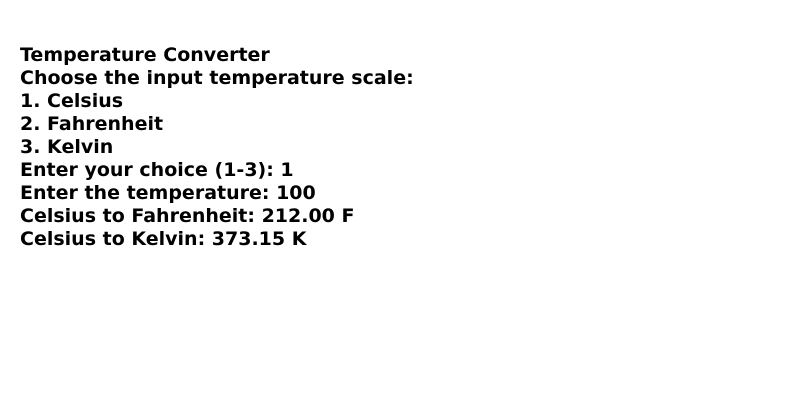 The height and width of the screenshot is (400, 800). What do you see at coordinates (168, 193) in the screenshot?
I see `temperature-input-line: Enter the temperature: 100` at bounding box center [168, 193].